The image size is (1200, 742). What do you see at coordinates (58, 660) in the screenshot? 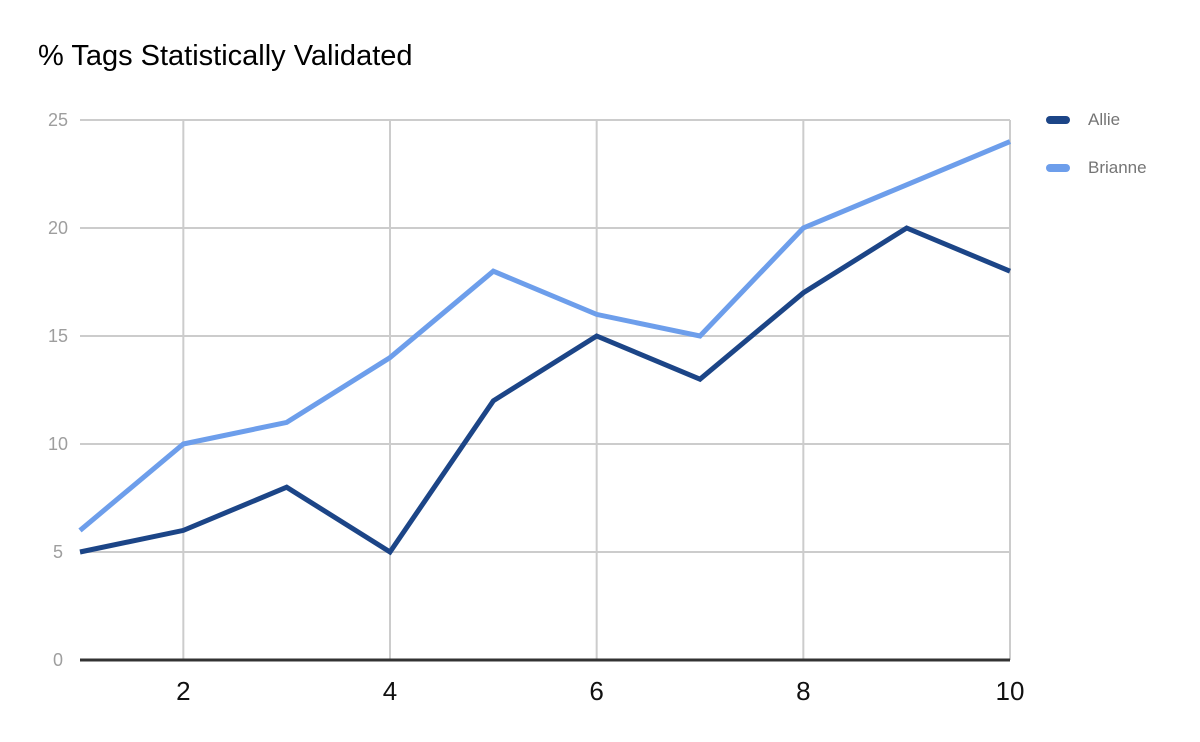
I see `y-tick-label: 0` at bounding box center [58, 660].